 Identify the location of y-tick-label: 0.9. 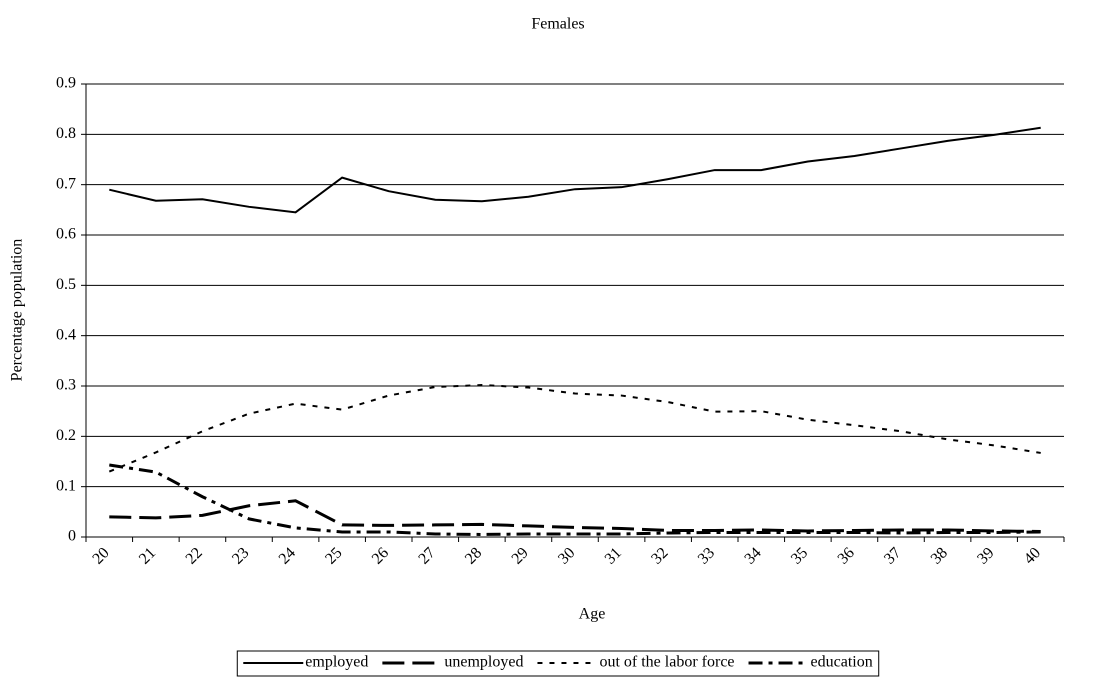
(66, 83).